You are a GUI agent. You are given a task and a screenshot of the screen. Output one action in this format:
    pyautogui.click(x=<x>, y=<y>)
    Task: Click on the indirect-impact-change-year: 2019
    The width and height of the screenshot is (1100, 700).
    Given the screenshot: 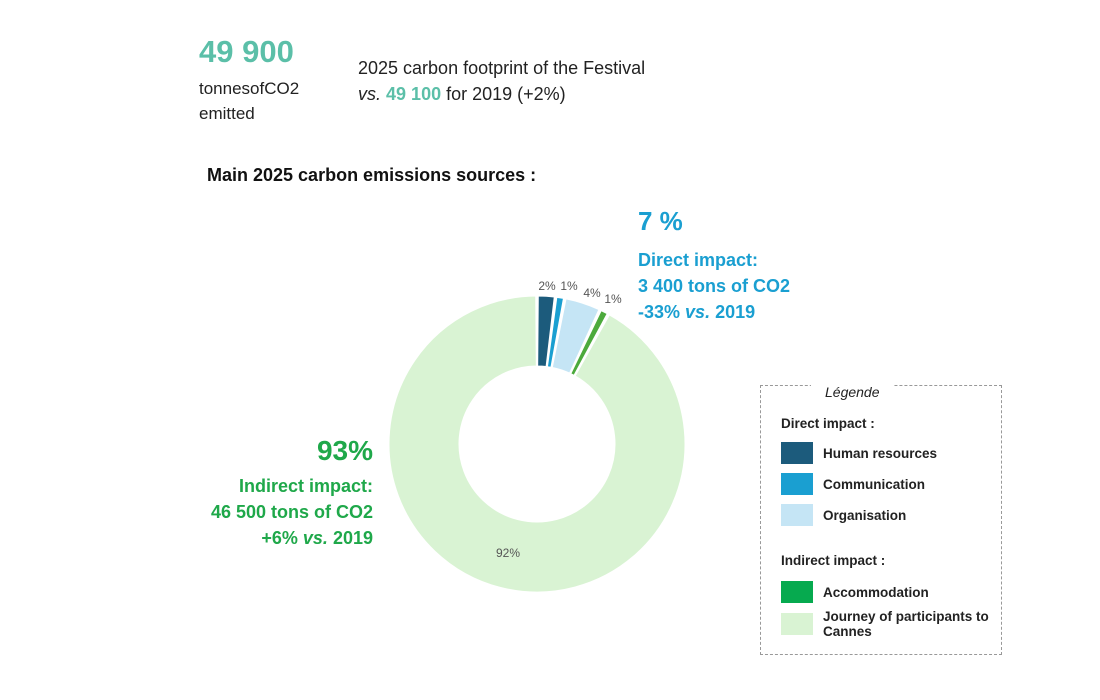 What is the action you would take?
    pyautogui.click(x=352, y=538)
    